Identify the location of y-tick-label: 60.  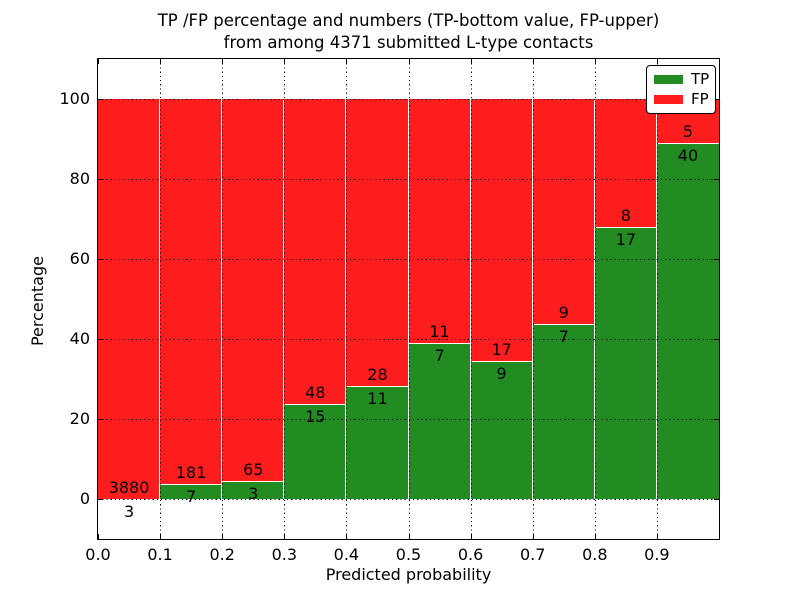
(79, 258).